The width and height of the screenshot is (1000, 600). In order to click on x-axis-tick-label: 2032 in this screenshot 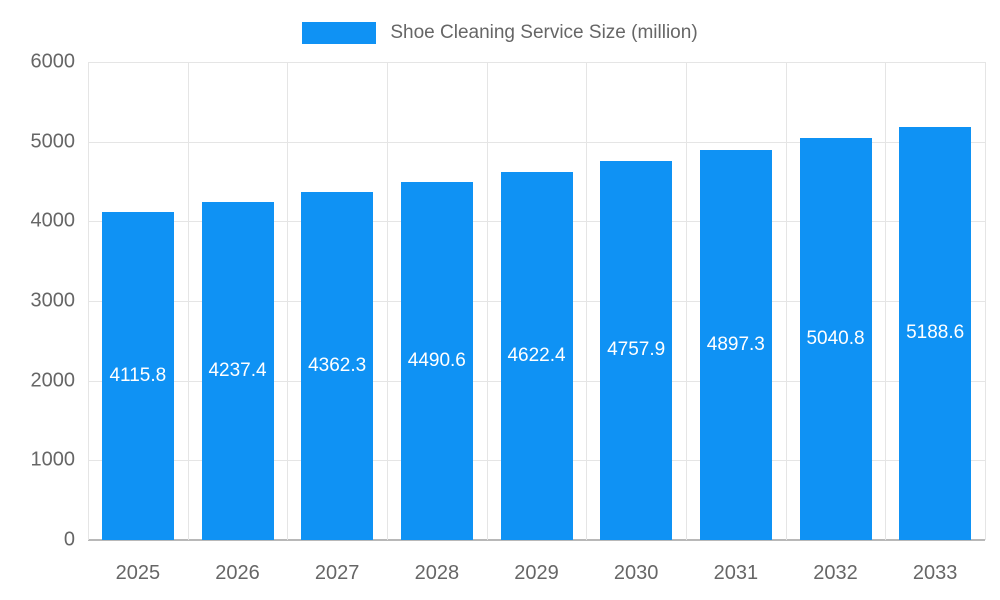, I will do `click(835, 573)`.